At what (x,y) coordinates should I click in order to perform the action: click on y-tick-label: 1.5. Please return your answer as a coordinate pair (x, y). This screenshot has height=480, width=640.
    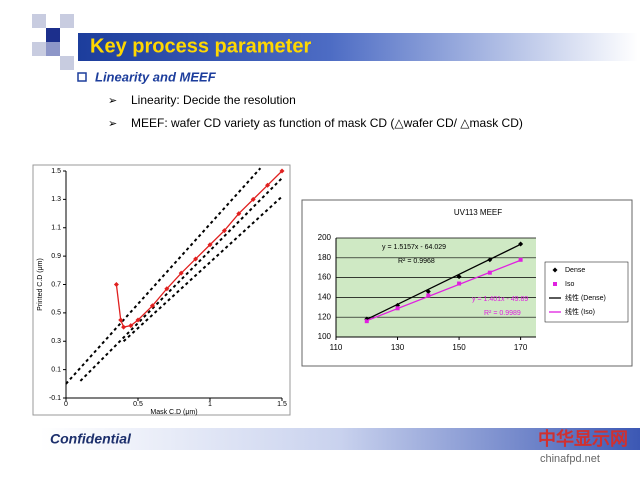
    Looking at the image, I should click on (56, 171).